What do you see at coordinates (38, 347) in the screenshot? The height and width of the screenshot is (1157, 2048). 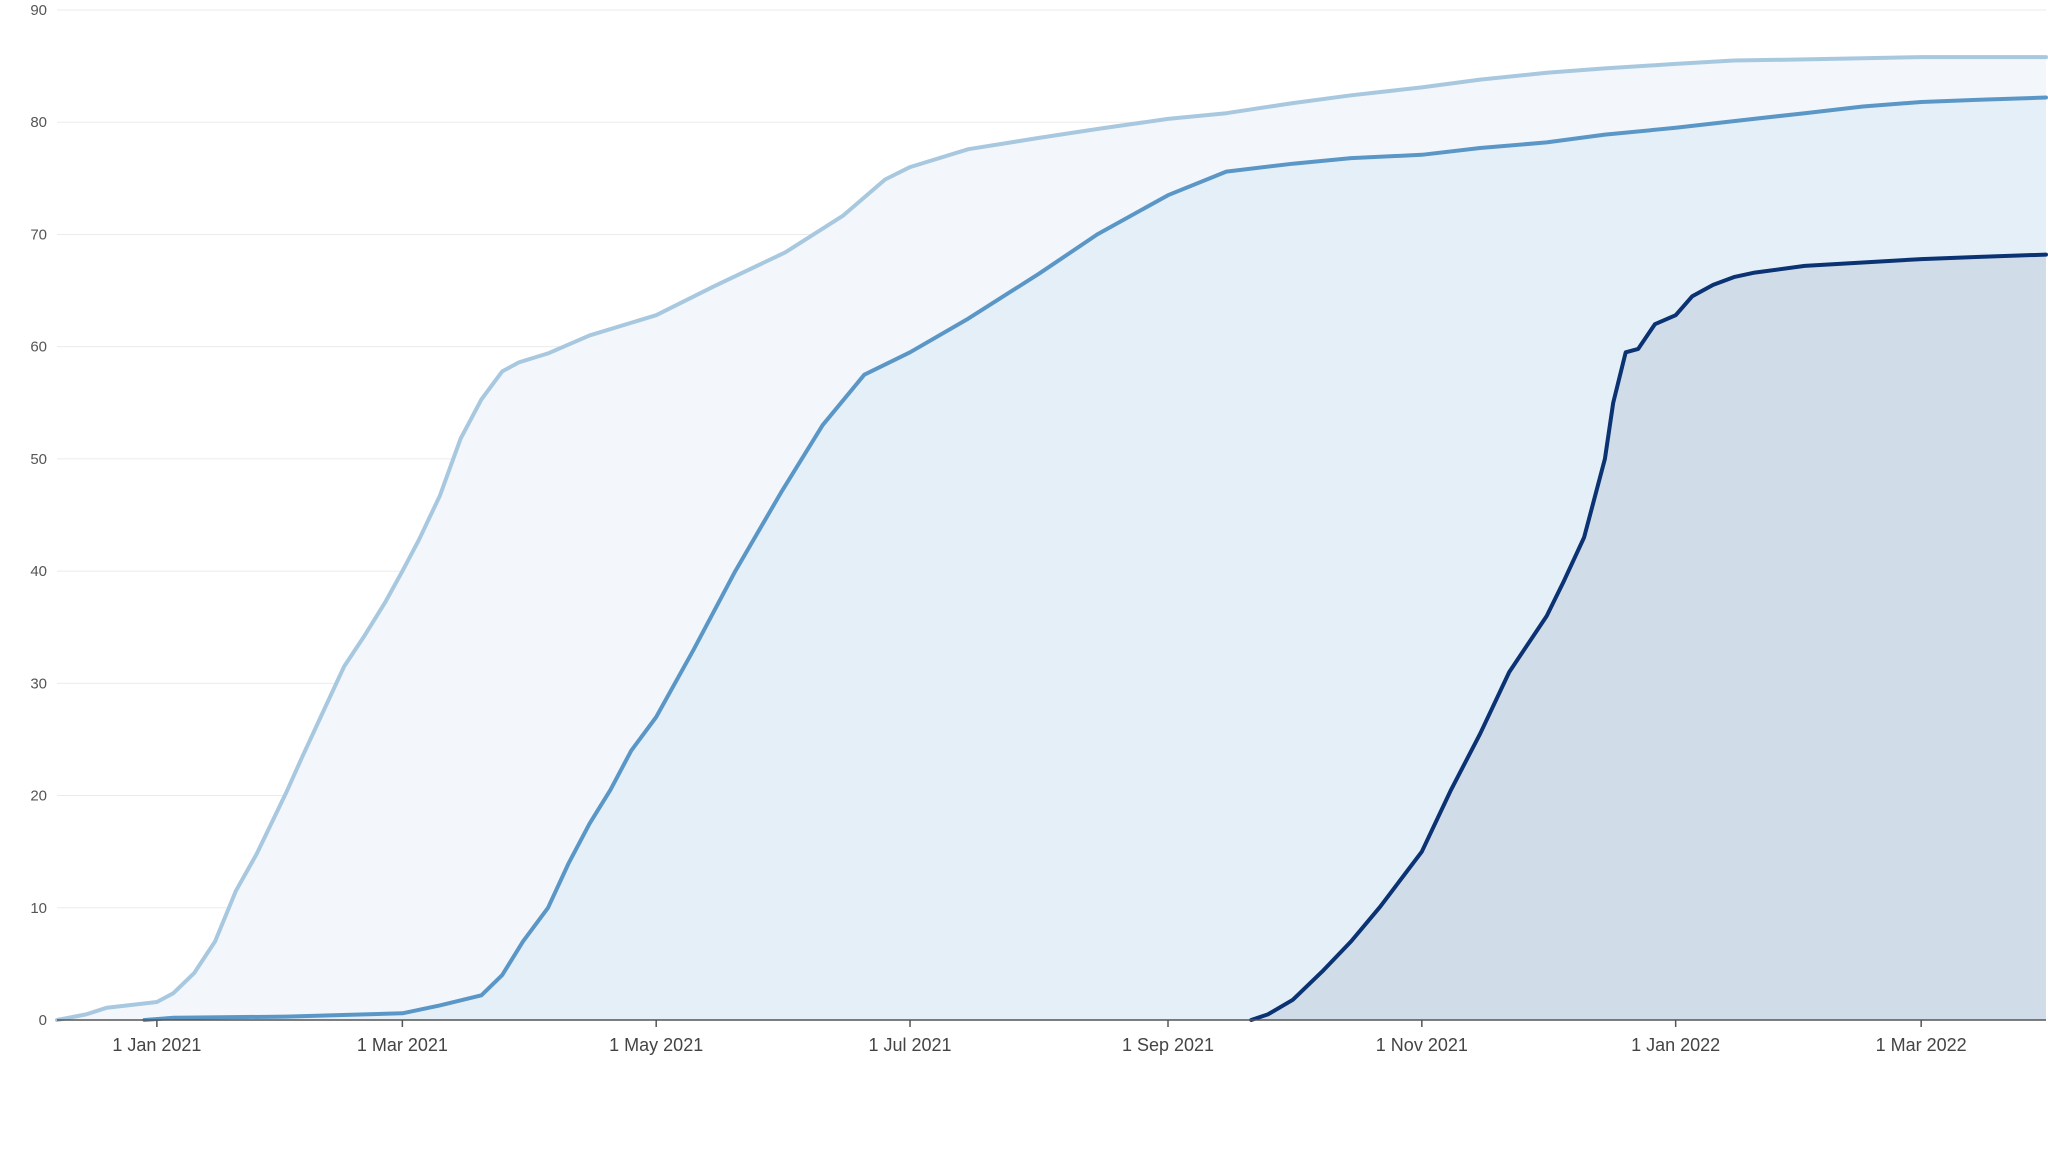 I see `y-tick-label-60: 60` at bounding box center [38, 347].